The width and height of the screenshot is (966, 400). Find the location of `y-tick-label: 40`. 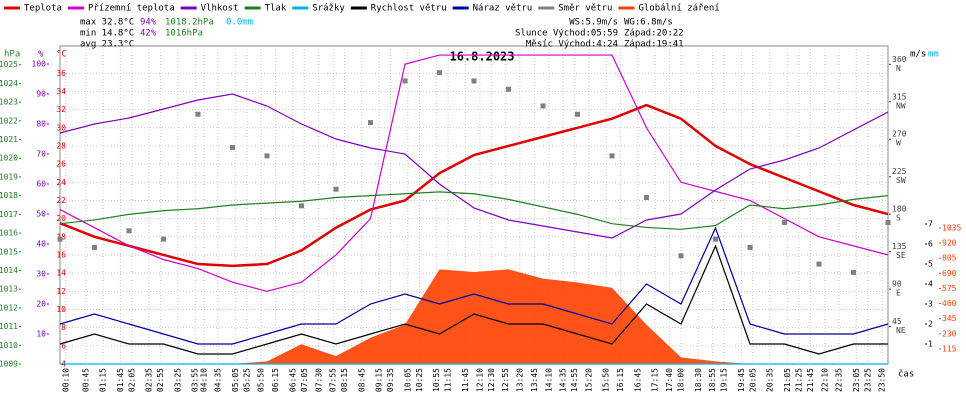

y-tick-label: 40 is located at coordinates (41, 244).